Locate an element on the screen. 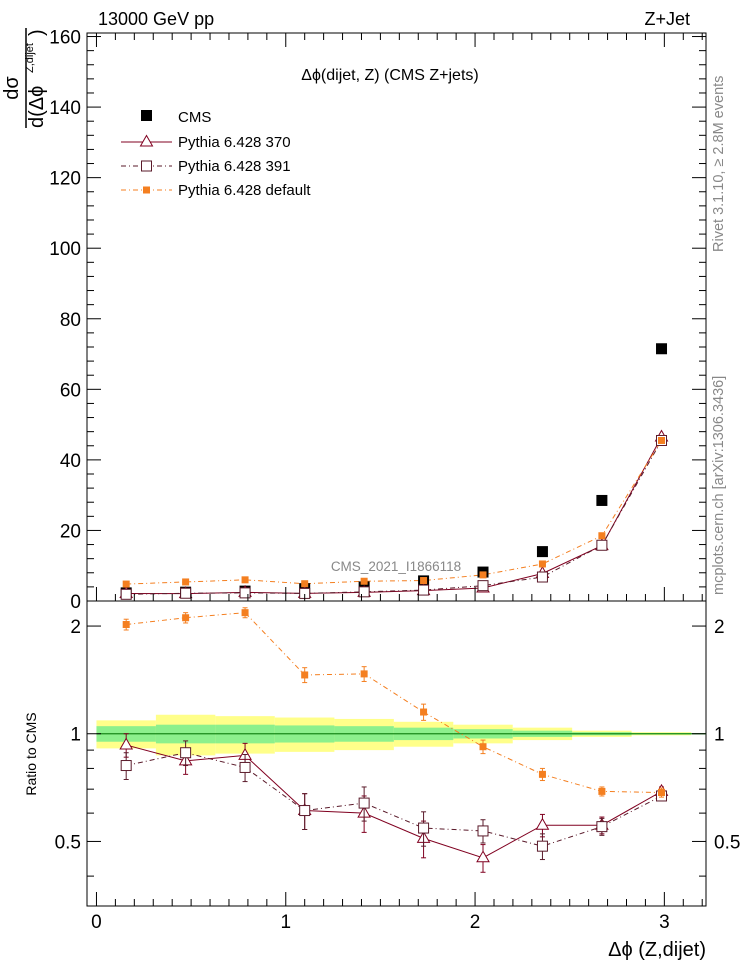  analysis-id: CMS_2021_I1866118 is located at coordinates (396, 566).